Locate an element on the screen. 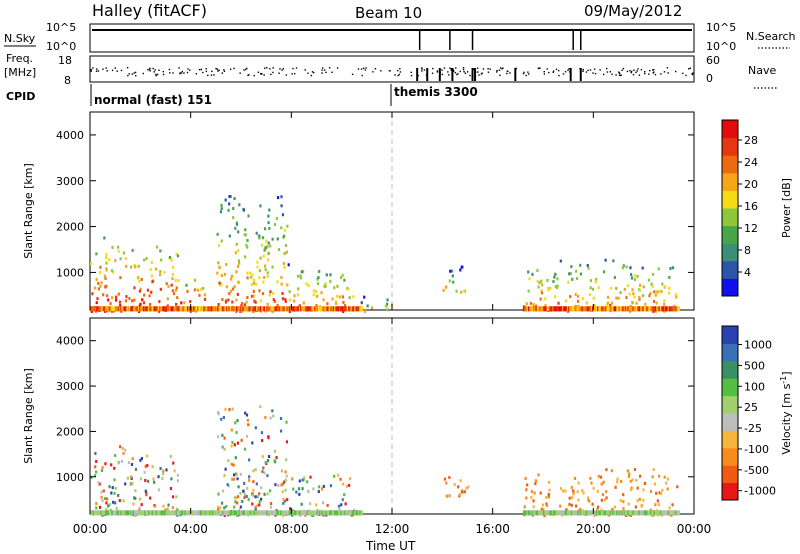  nave-tick-bottom: 0 is located at coordinates (709, 78).